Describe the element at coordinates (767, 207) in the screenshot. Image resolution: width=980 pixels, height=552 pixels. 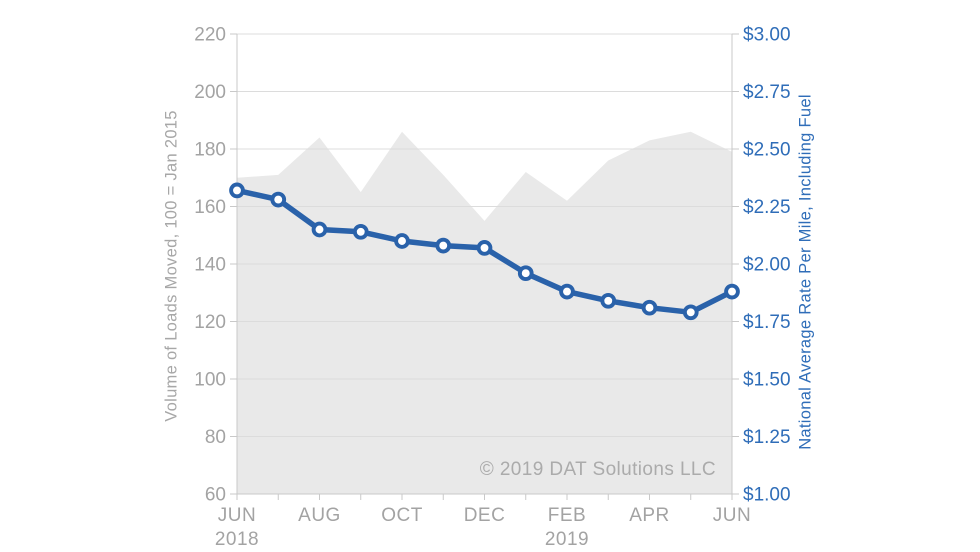
I see `right-tick-label: $2.25` at that location.